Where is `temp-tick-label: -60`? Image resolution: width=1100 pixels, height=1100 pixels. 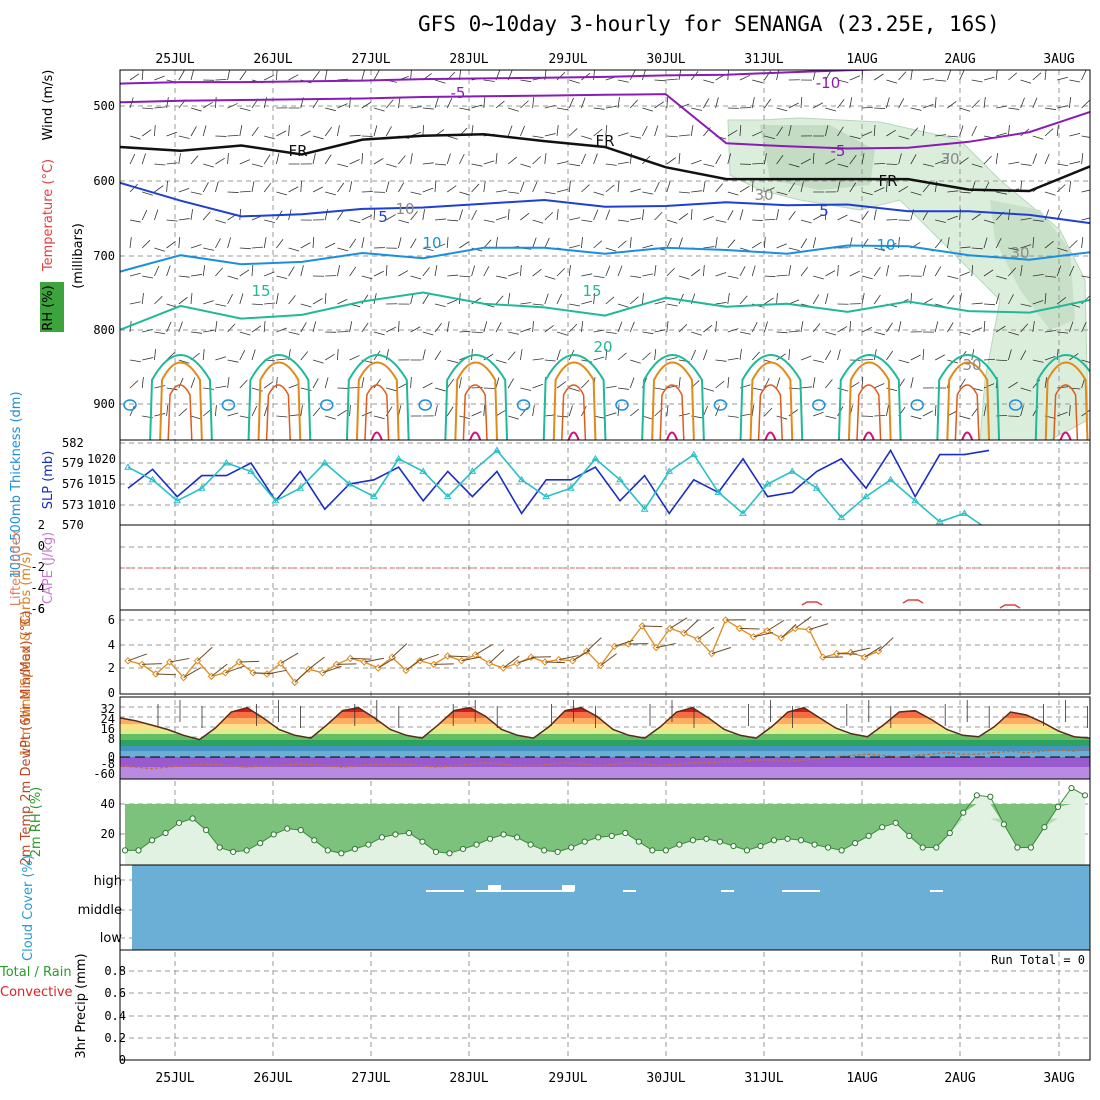 temp-tick-label: -60 is located at coordinates (104, 774).